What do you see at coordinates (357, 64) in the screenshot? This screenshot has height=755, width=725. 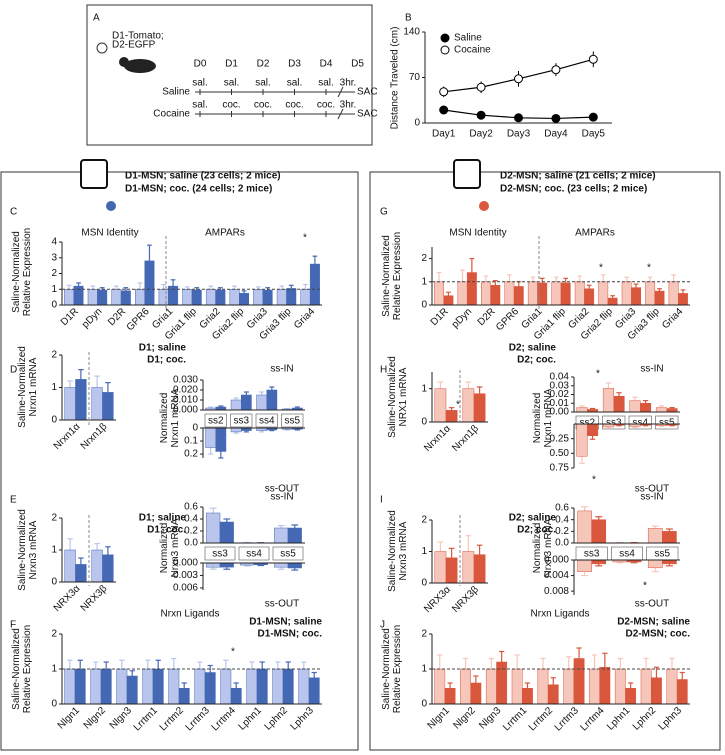 I see `day-label: D5` at bounding box center [357, 64].